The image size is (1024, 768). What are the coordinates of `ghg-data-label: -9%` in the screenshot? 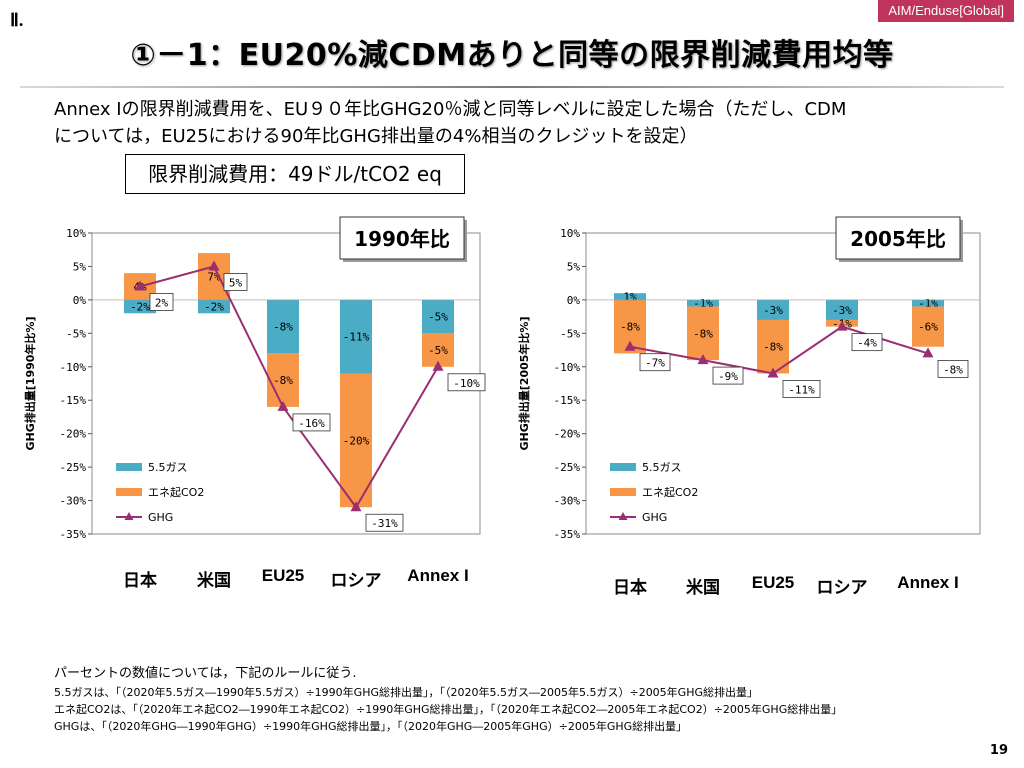 It's located at (728, 376).